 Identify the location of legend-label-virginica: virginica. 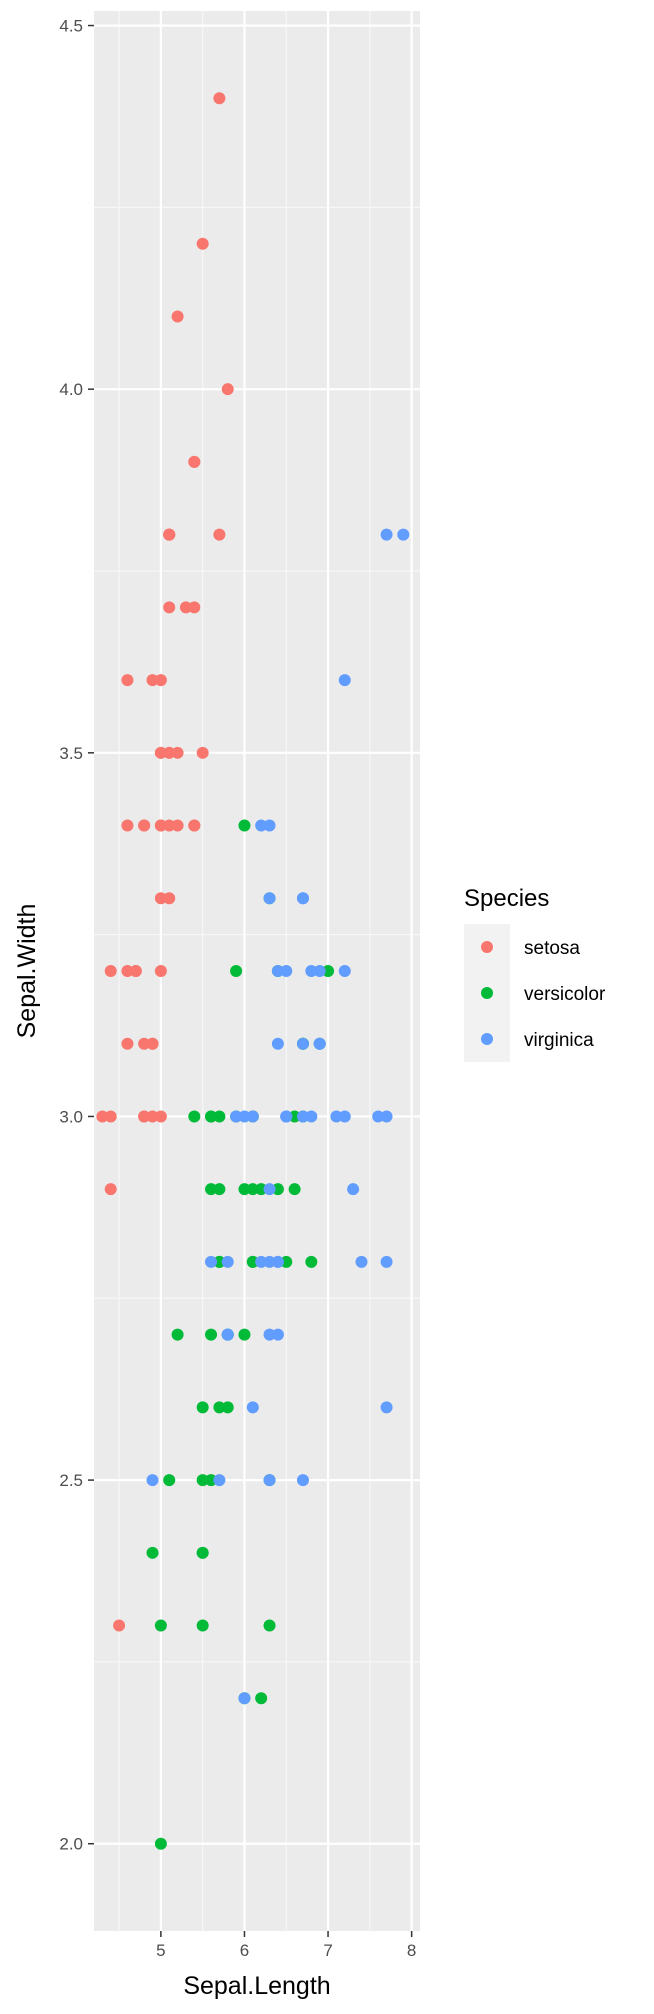
(559, 1040).